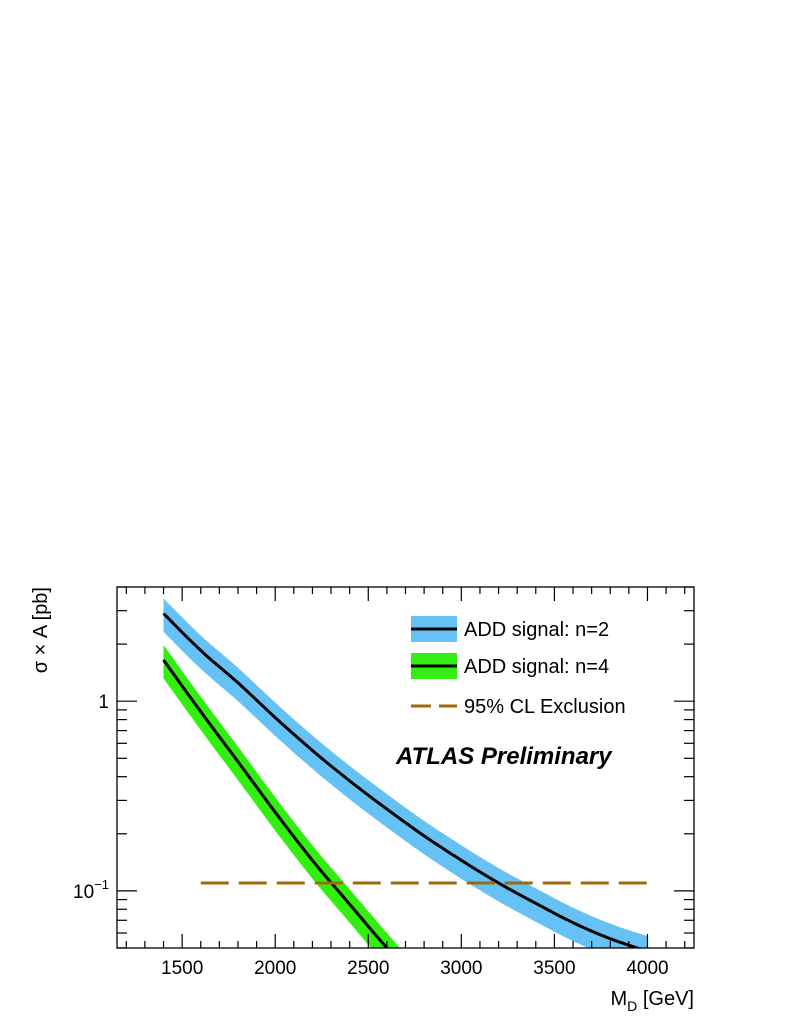 The width and height of the screenshot is (789, 1021). I want to click on y-tick-labels: 1 10−1, so click(91, 797).